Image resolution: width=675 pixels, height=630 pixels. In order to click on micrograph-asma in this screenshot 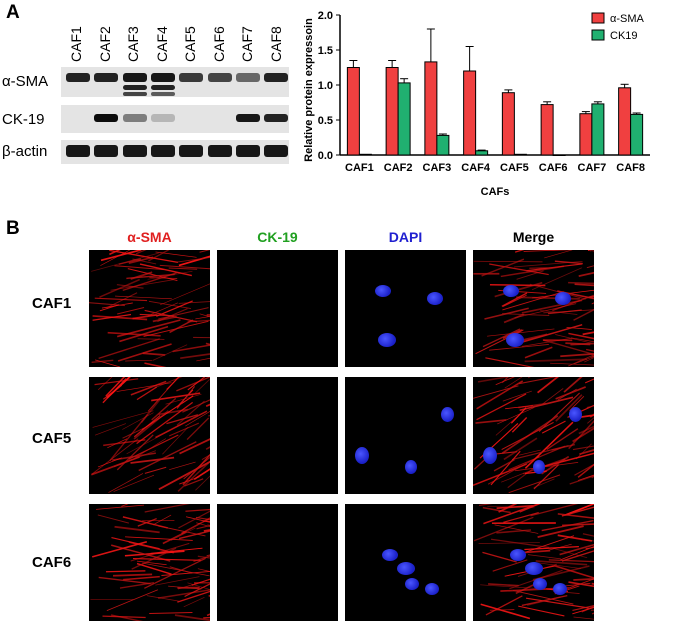, I will do `click(149, 562)`.